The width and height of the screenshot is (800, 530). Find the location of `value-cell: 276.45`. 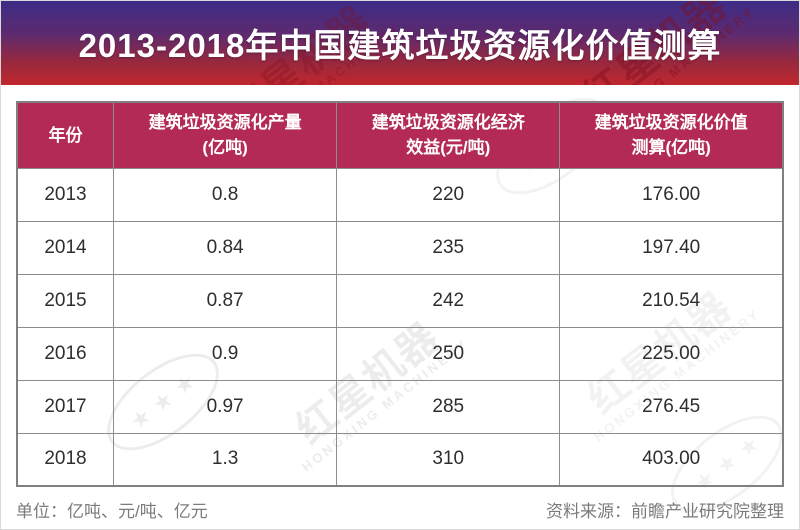

value-cell: 276.45 is located at coordinates (671, 406).